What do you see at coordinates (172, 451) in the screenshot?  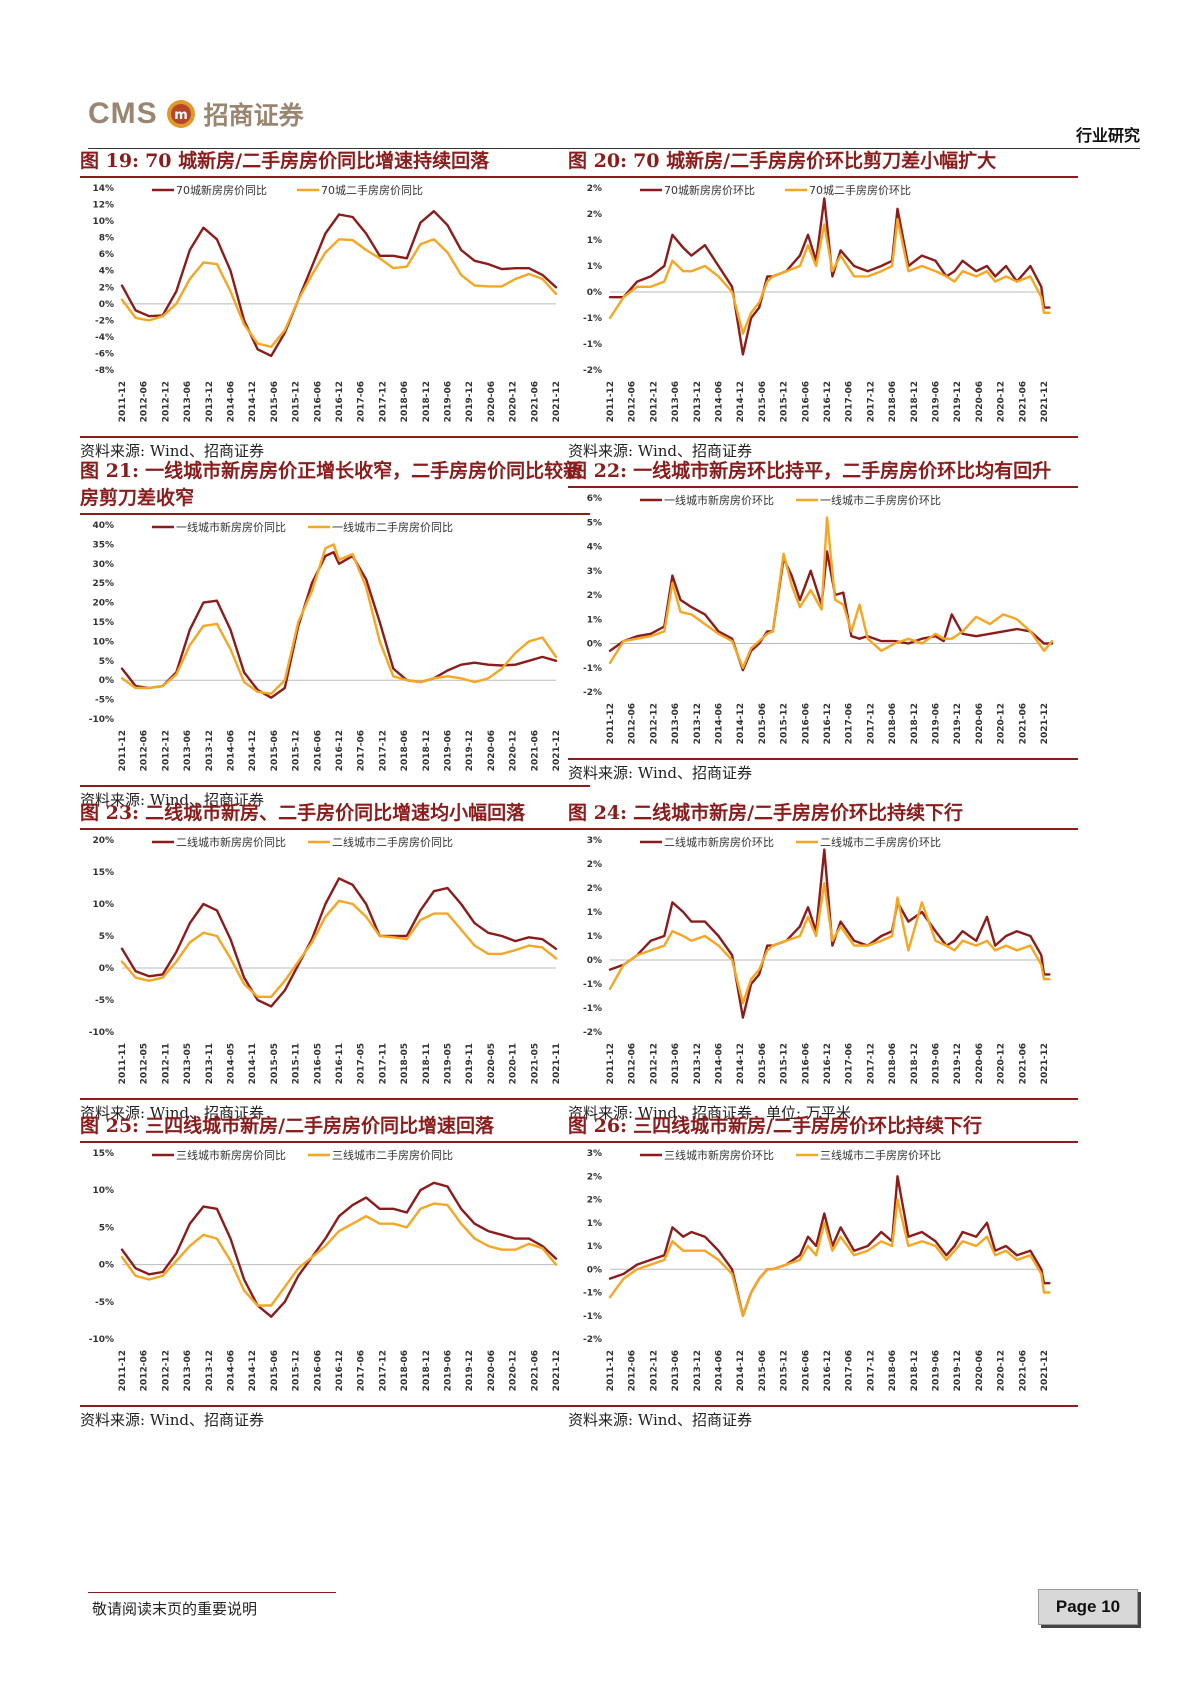 I see `source-text: 资料来源: Wind、招商证券` at bounding box center [172, 451].